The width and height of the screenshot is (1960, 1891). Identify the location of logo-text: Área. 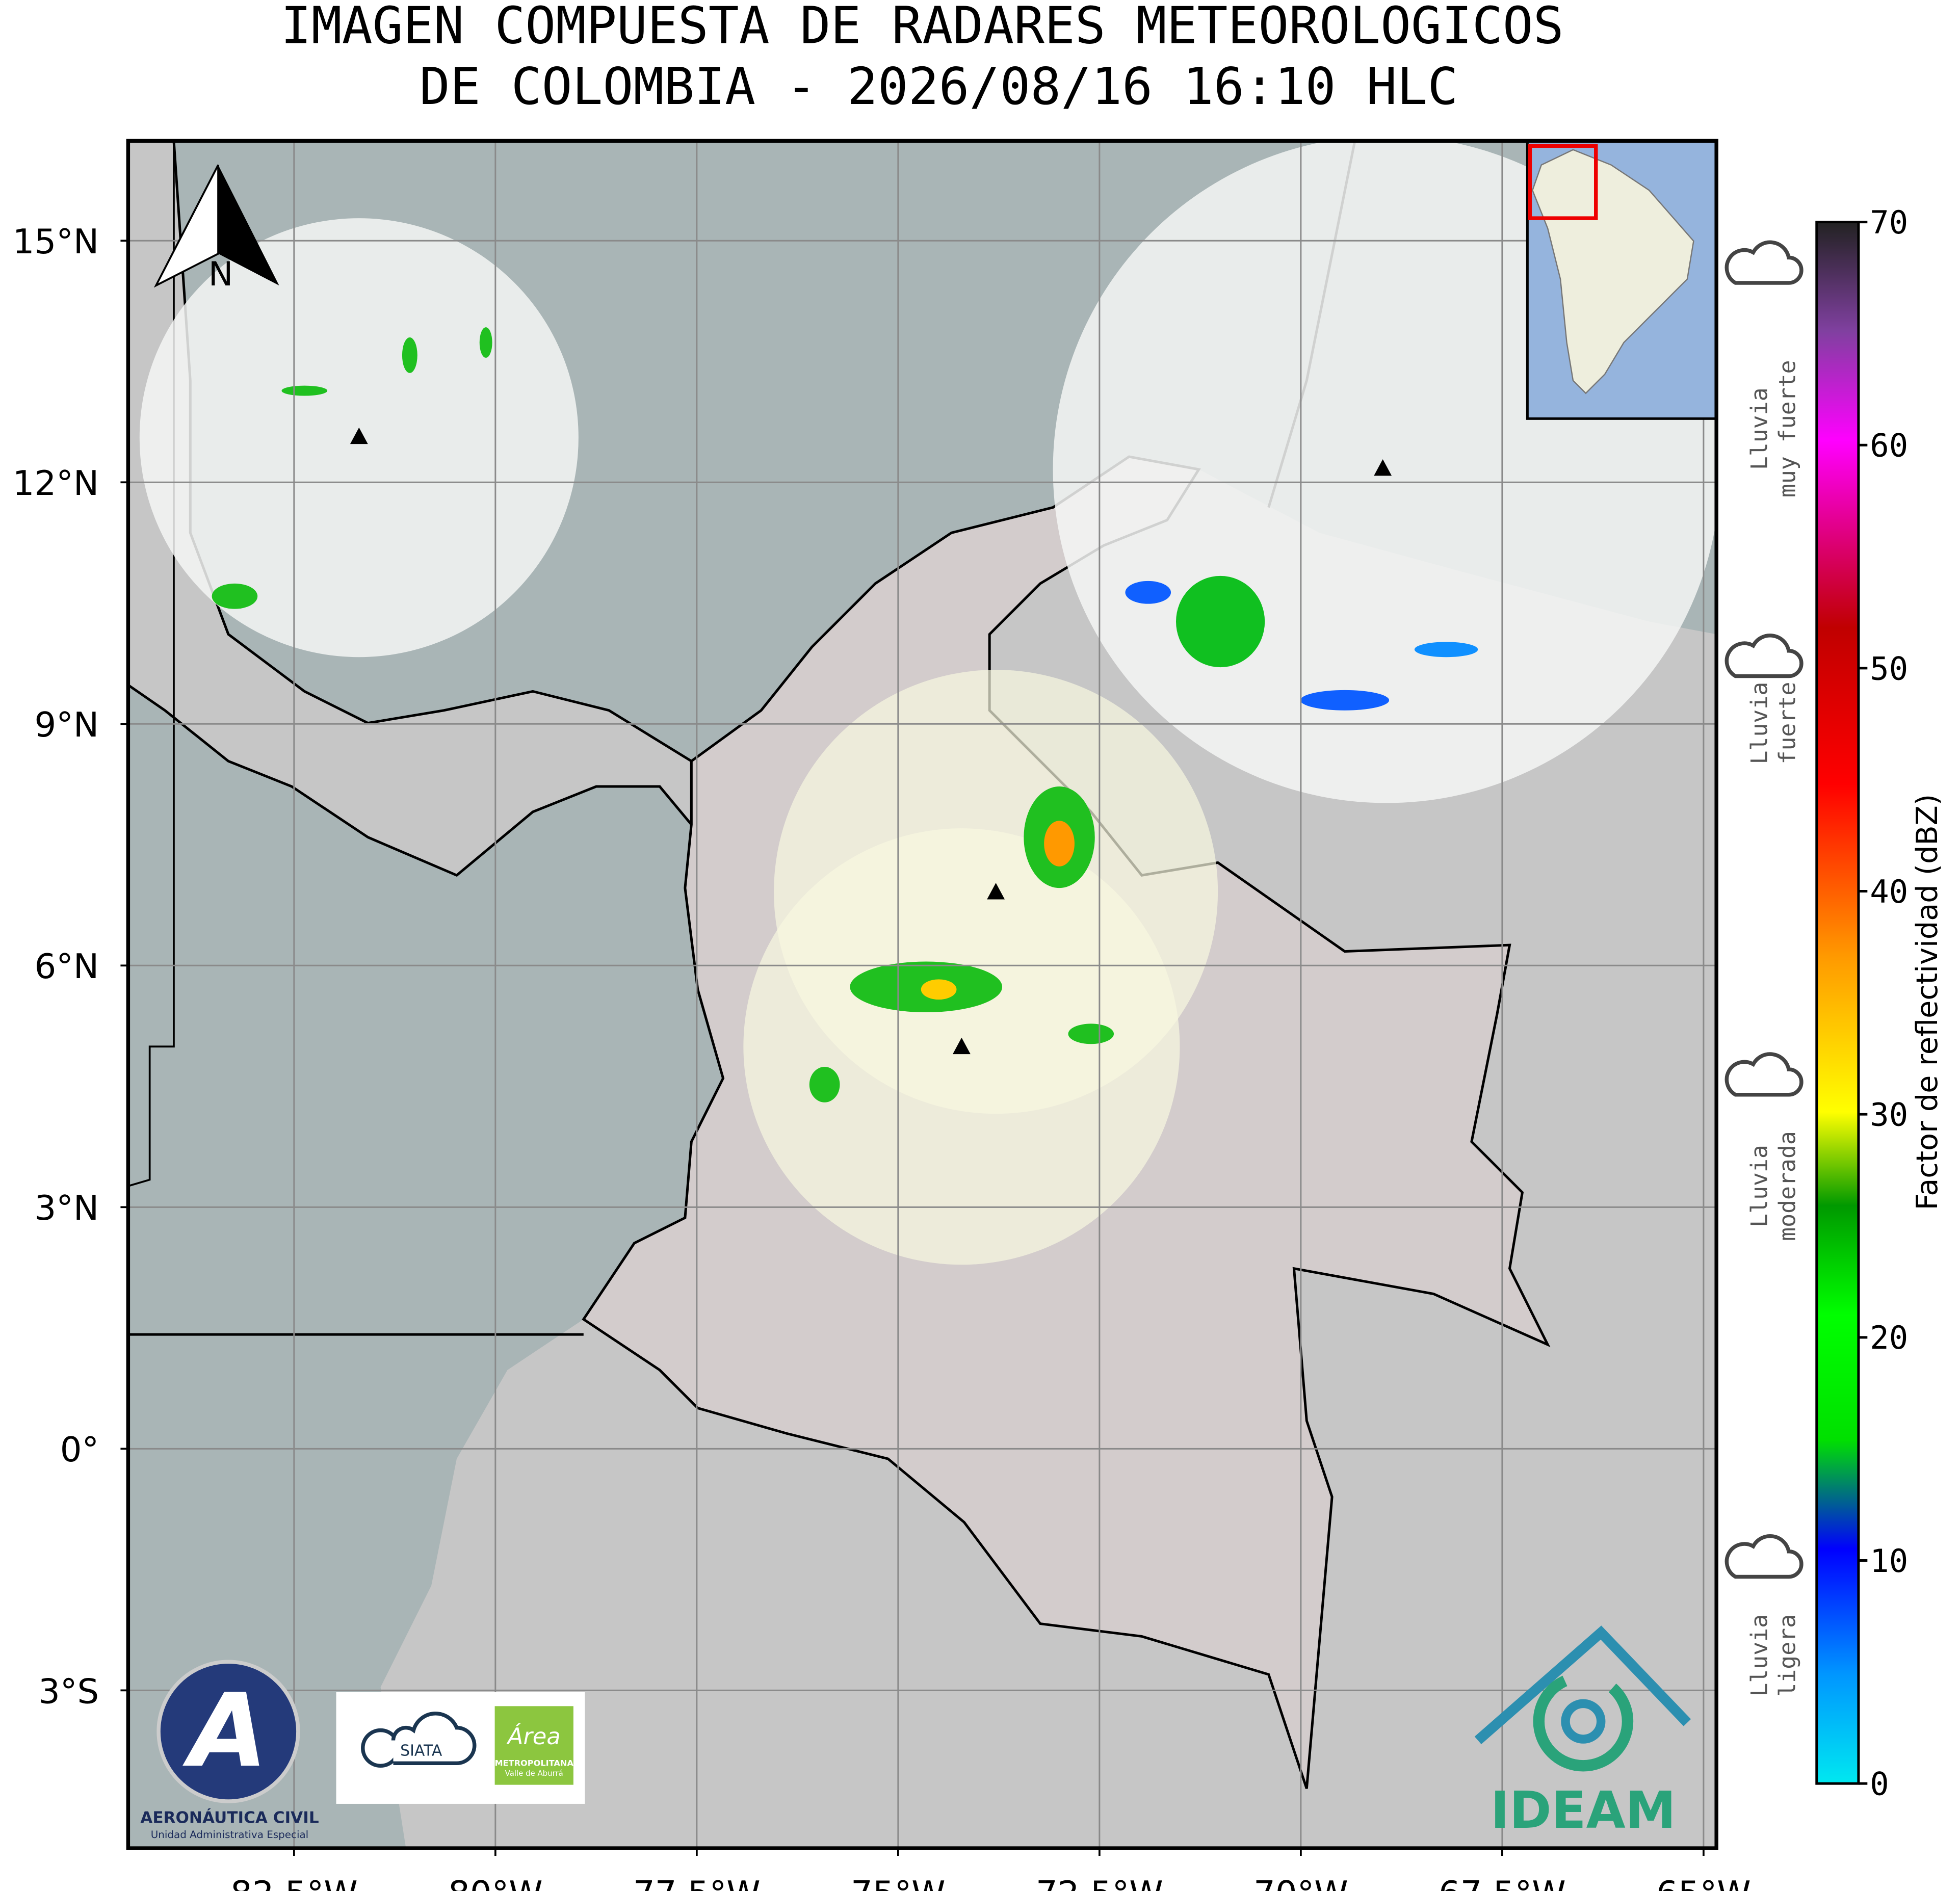
(533, 1736).